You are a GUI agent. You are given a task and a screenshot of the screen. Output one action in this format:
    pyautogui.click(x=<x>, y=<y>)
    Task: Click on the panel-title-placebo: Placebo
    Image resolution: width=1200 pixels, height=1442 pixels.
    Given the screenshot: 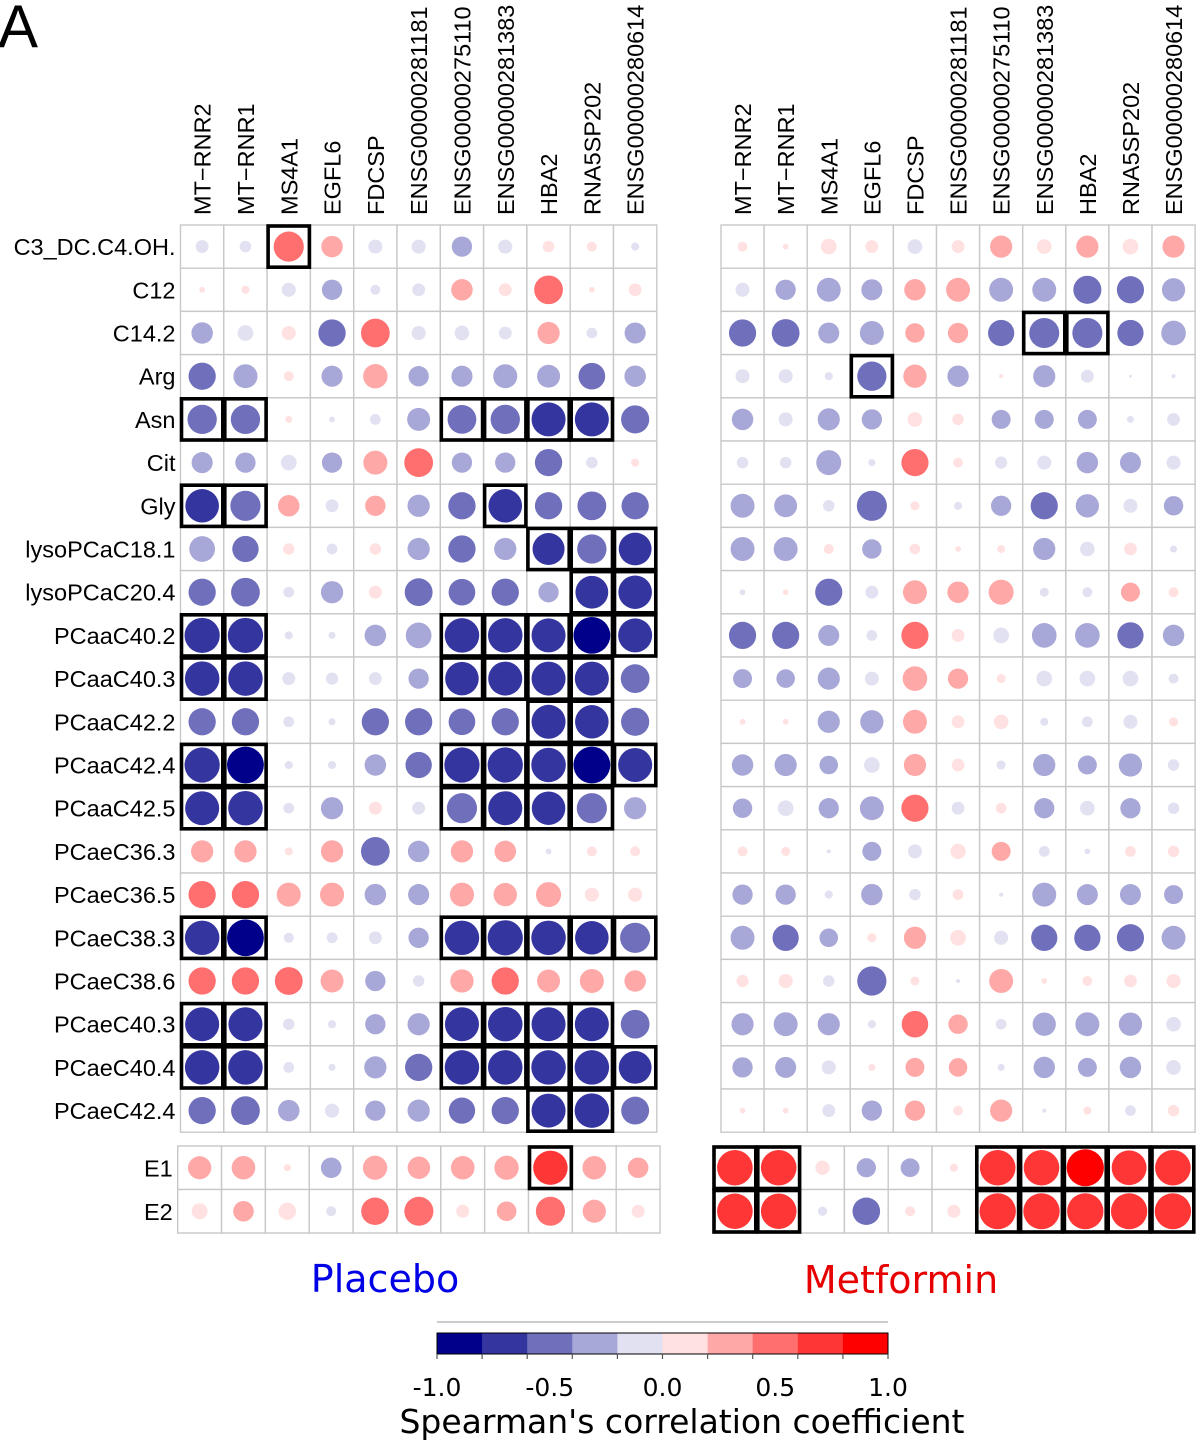 What is the action you would take?
    pyautogui.click(x=385, y=1279)
    